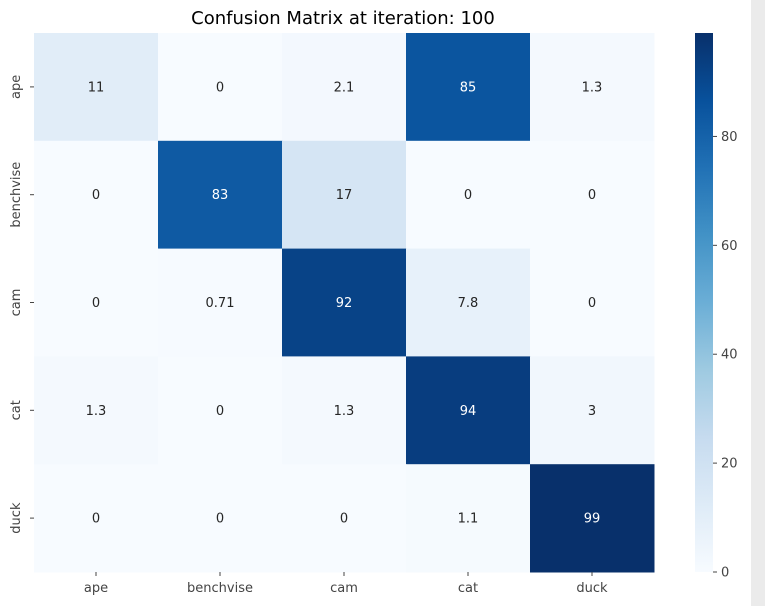 The width and height of the screenshot is (765, 606). I want to click on cell-label: 3, so click(592, 411).